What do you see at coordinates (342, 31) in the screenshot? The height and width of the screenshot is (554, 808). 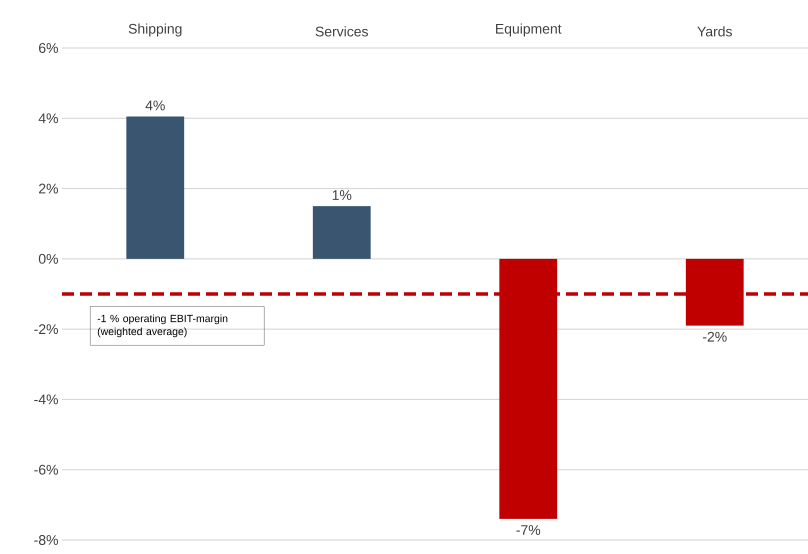 I see `x-tick-label: Services` at bounding box center [342, 31].